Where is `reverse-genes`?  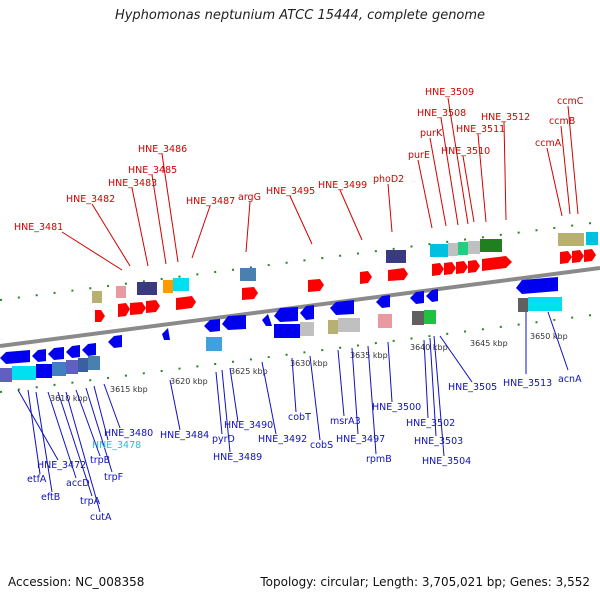
reverse-genes is located at coordinates (279, 320).